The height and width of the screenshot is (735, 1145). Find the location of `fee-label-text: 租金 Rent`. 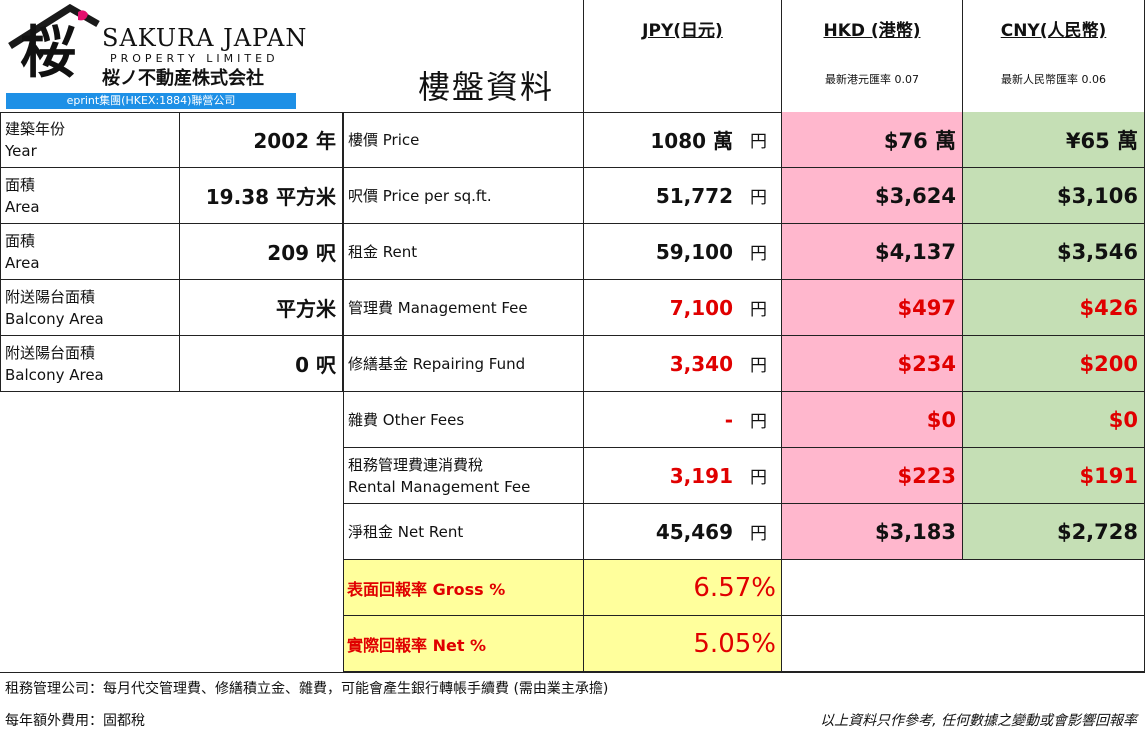

fee-label-text: 租金 Rent is located at coordinates (383, 252).